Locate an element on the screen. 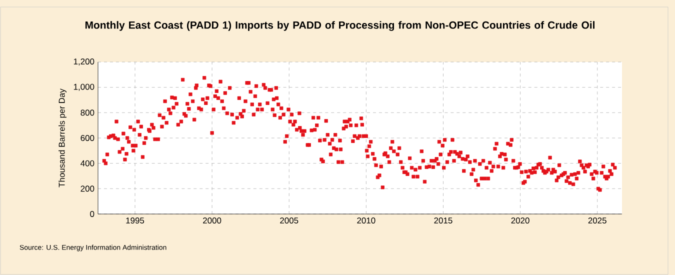 The height and width of the screenshot is (275, 675). x-tick-label: 2010 is located at coordinates (366, 221).